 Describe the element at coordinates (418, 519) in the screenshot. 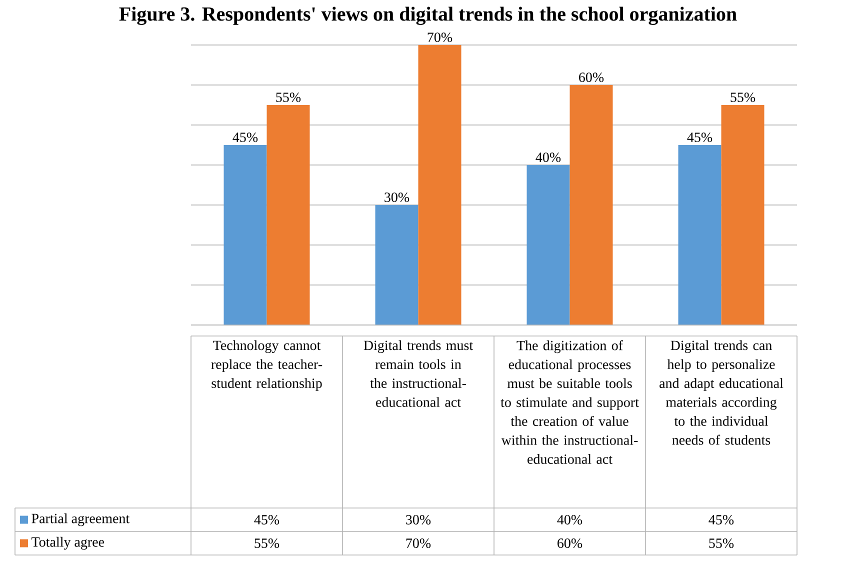

I see `data-label: 30%` at that location.